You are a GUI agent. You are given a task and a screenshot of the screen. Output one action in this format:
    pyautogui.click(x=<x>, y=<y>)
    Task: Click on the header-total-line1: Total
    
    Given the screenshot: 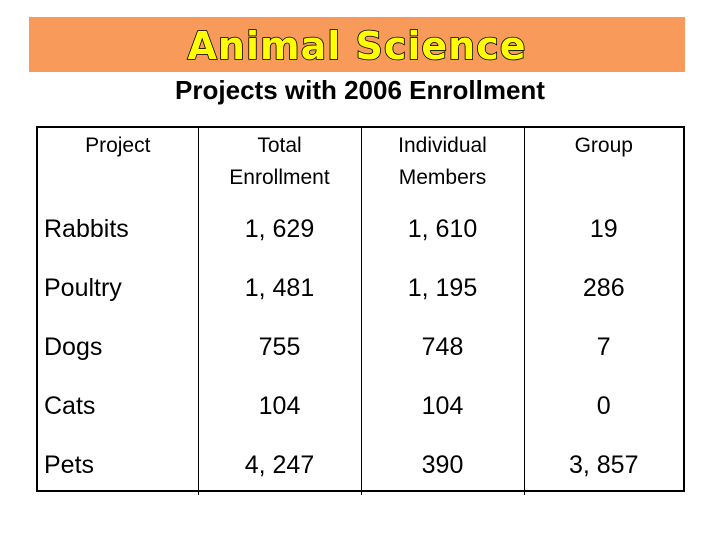 What is the action you would take?
    pyautogui.click(x=279, y=145)
    